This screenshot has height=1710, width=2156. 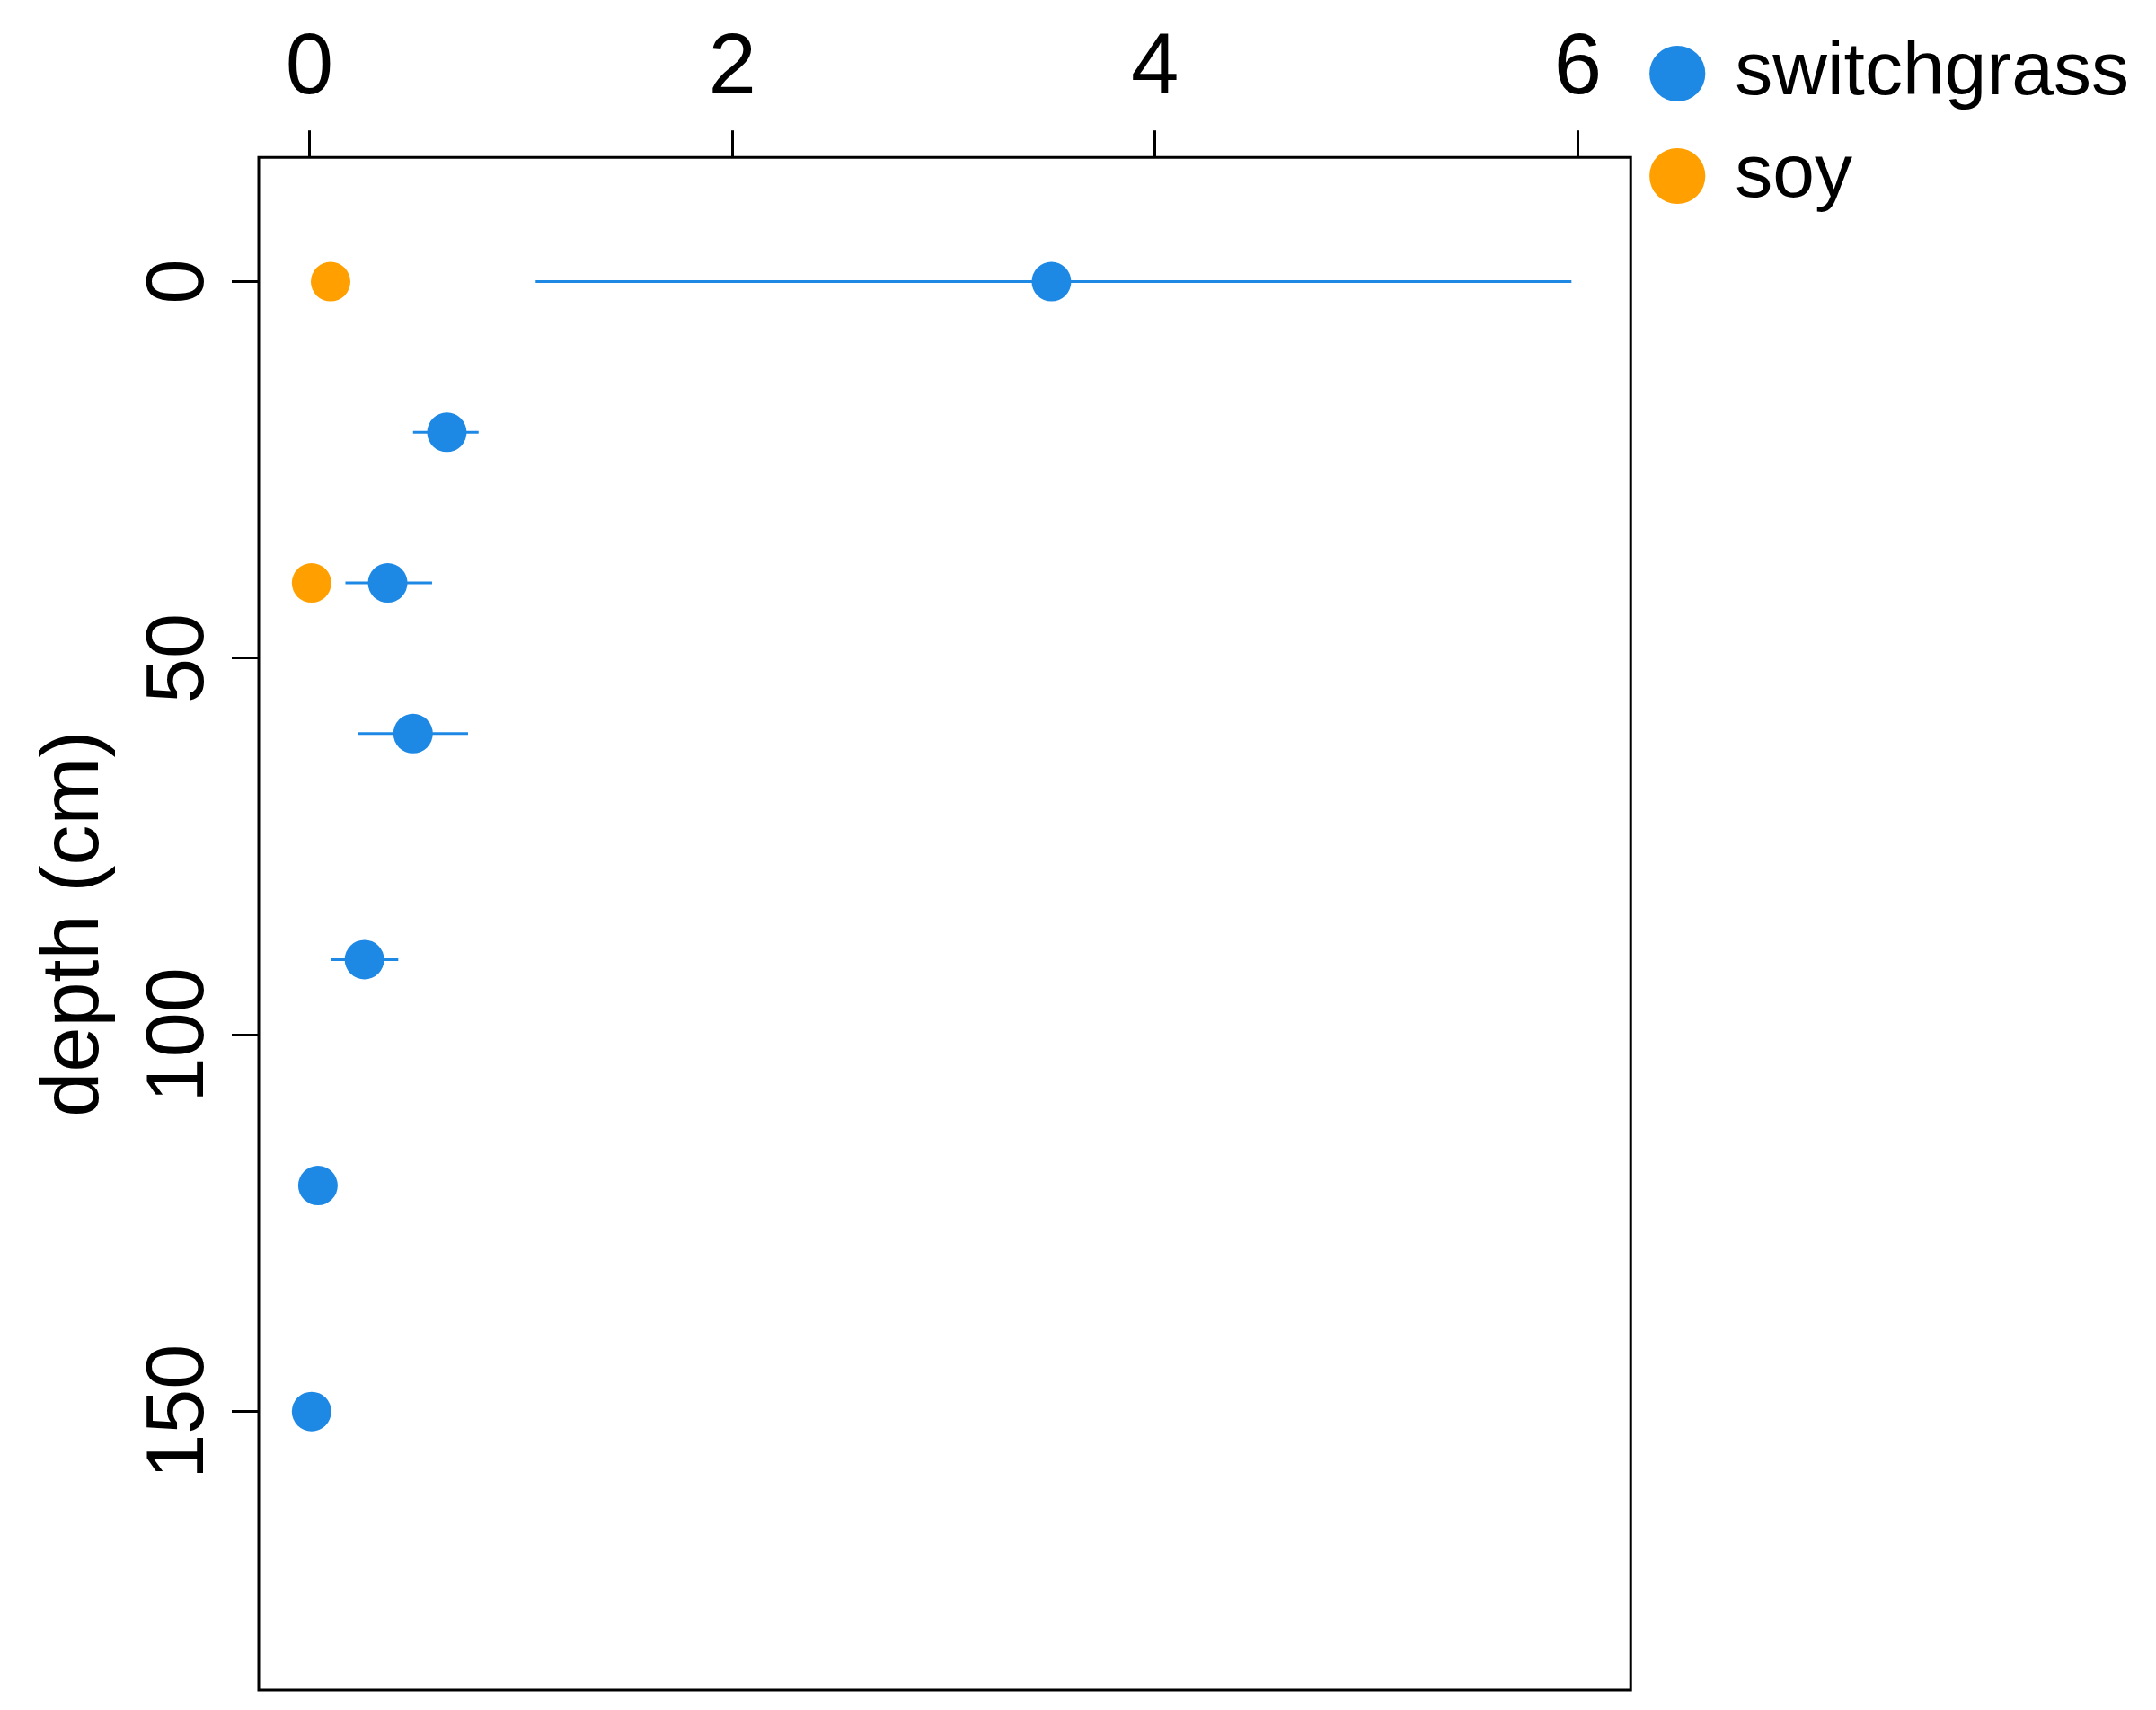 What do you see at coordinates (175, 1412) in the screenshot?
I see `y-tick-label: 150` at bounding box center [175, 1412].